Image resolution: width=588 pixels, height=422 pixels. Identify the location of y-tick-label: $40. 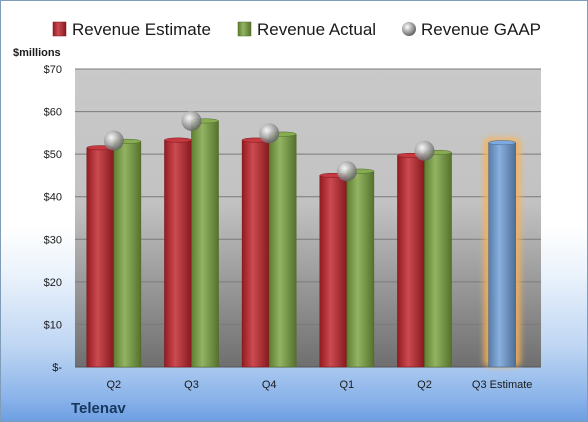
(53, 198).